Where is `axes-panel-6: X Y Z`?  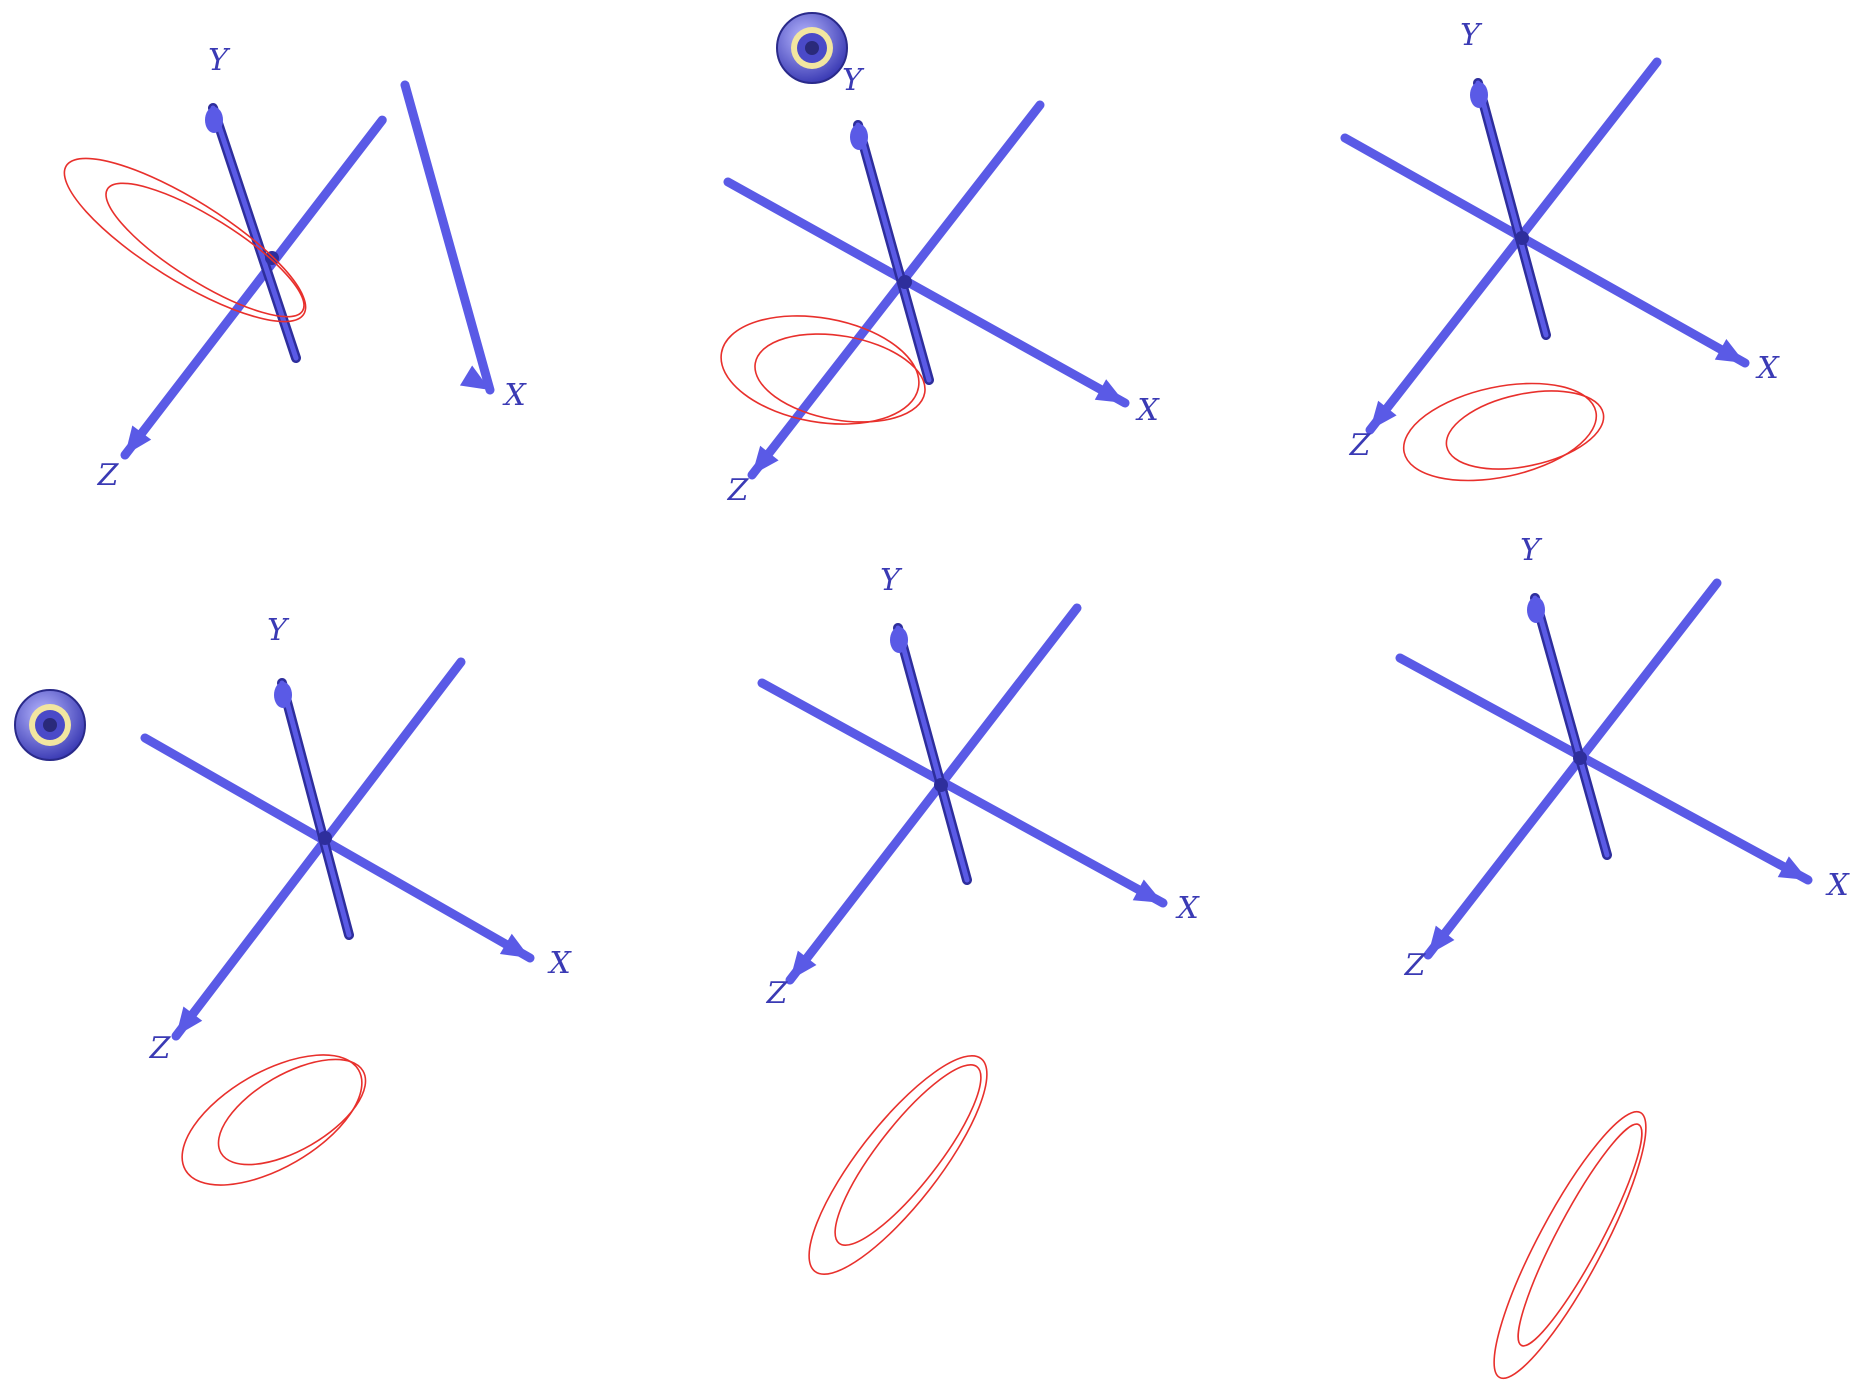
axes-panel-6: X Y Z is located at coordinates (1622, 956).